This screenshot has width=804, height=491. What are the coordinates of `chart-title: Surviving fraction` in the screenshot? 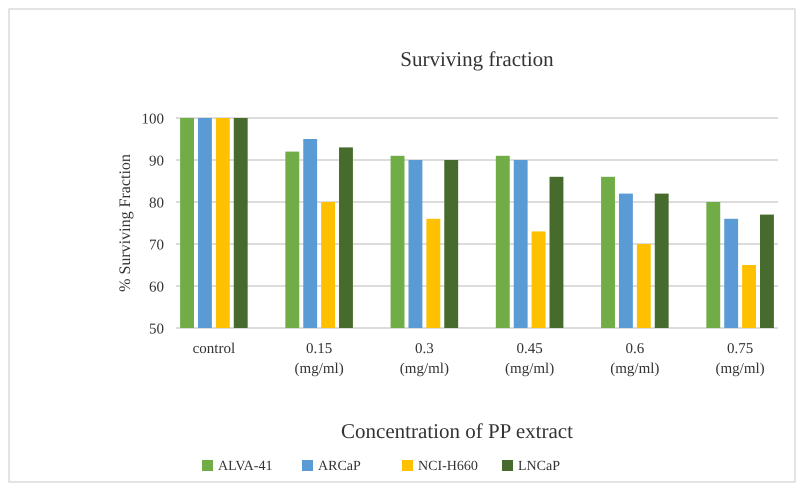 It's located at (477, 59).